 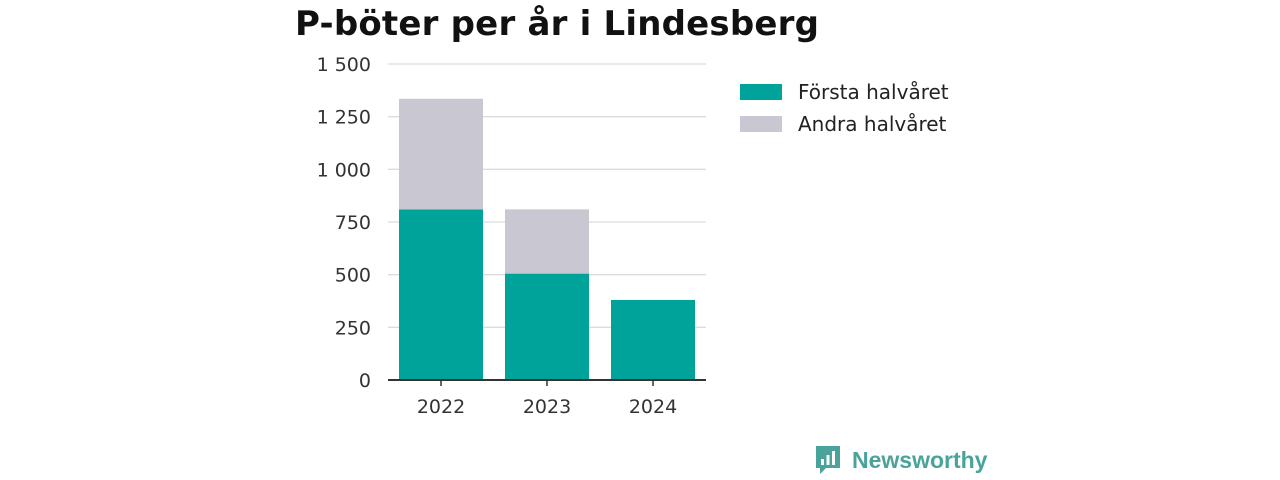 What do you see at coordinates (353, 276) in the screenshot?
I see `y-tick-label: 500` at bounding box center [353, 276].